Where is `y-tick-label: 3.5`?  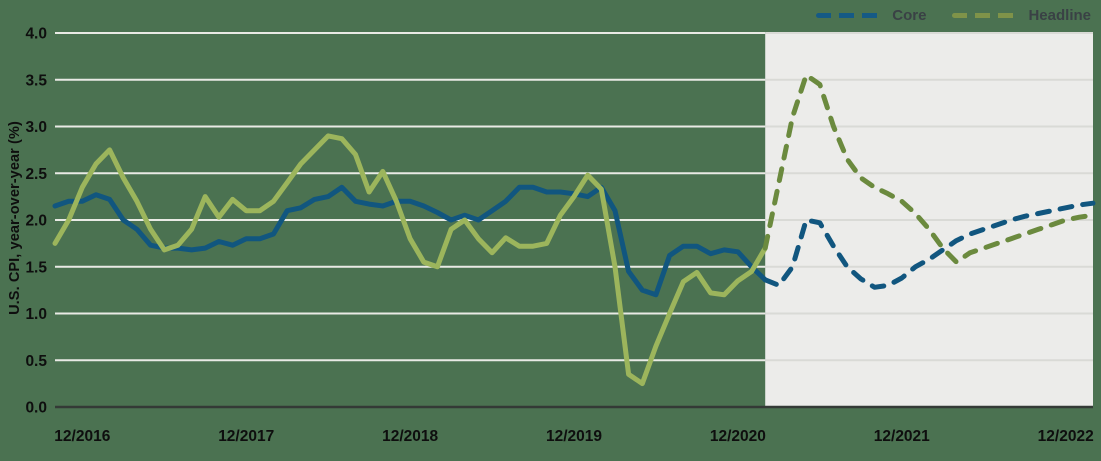 y-tick-label: 3.5 is located at coordinates (36, 80).